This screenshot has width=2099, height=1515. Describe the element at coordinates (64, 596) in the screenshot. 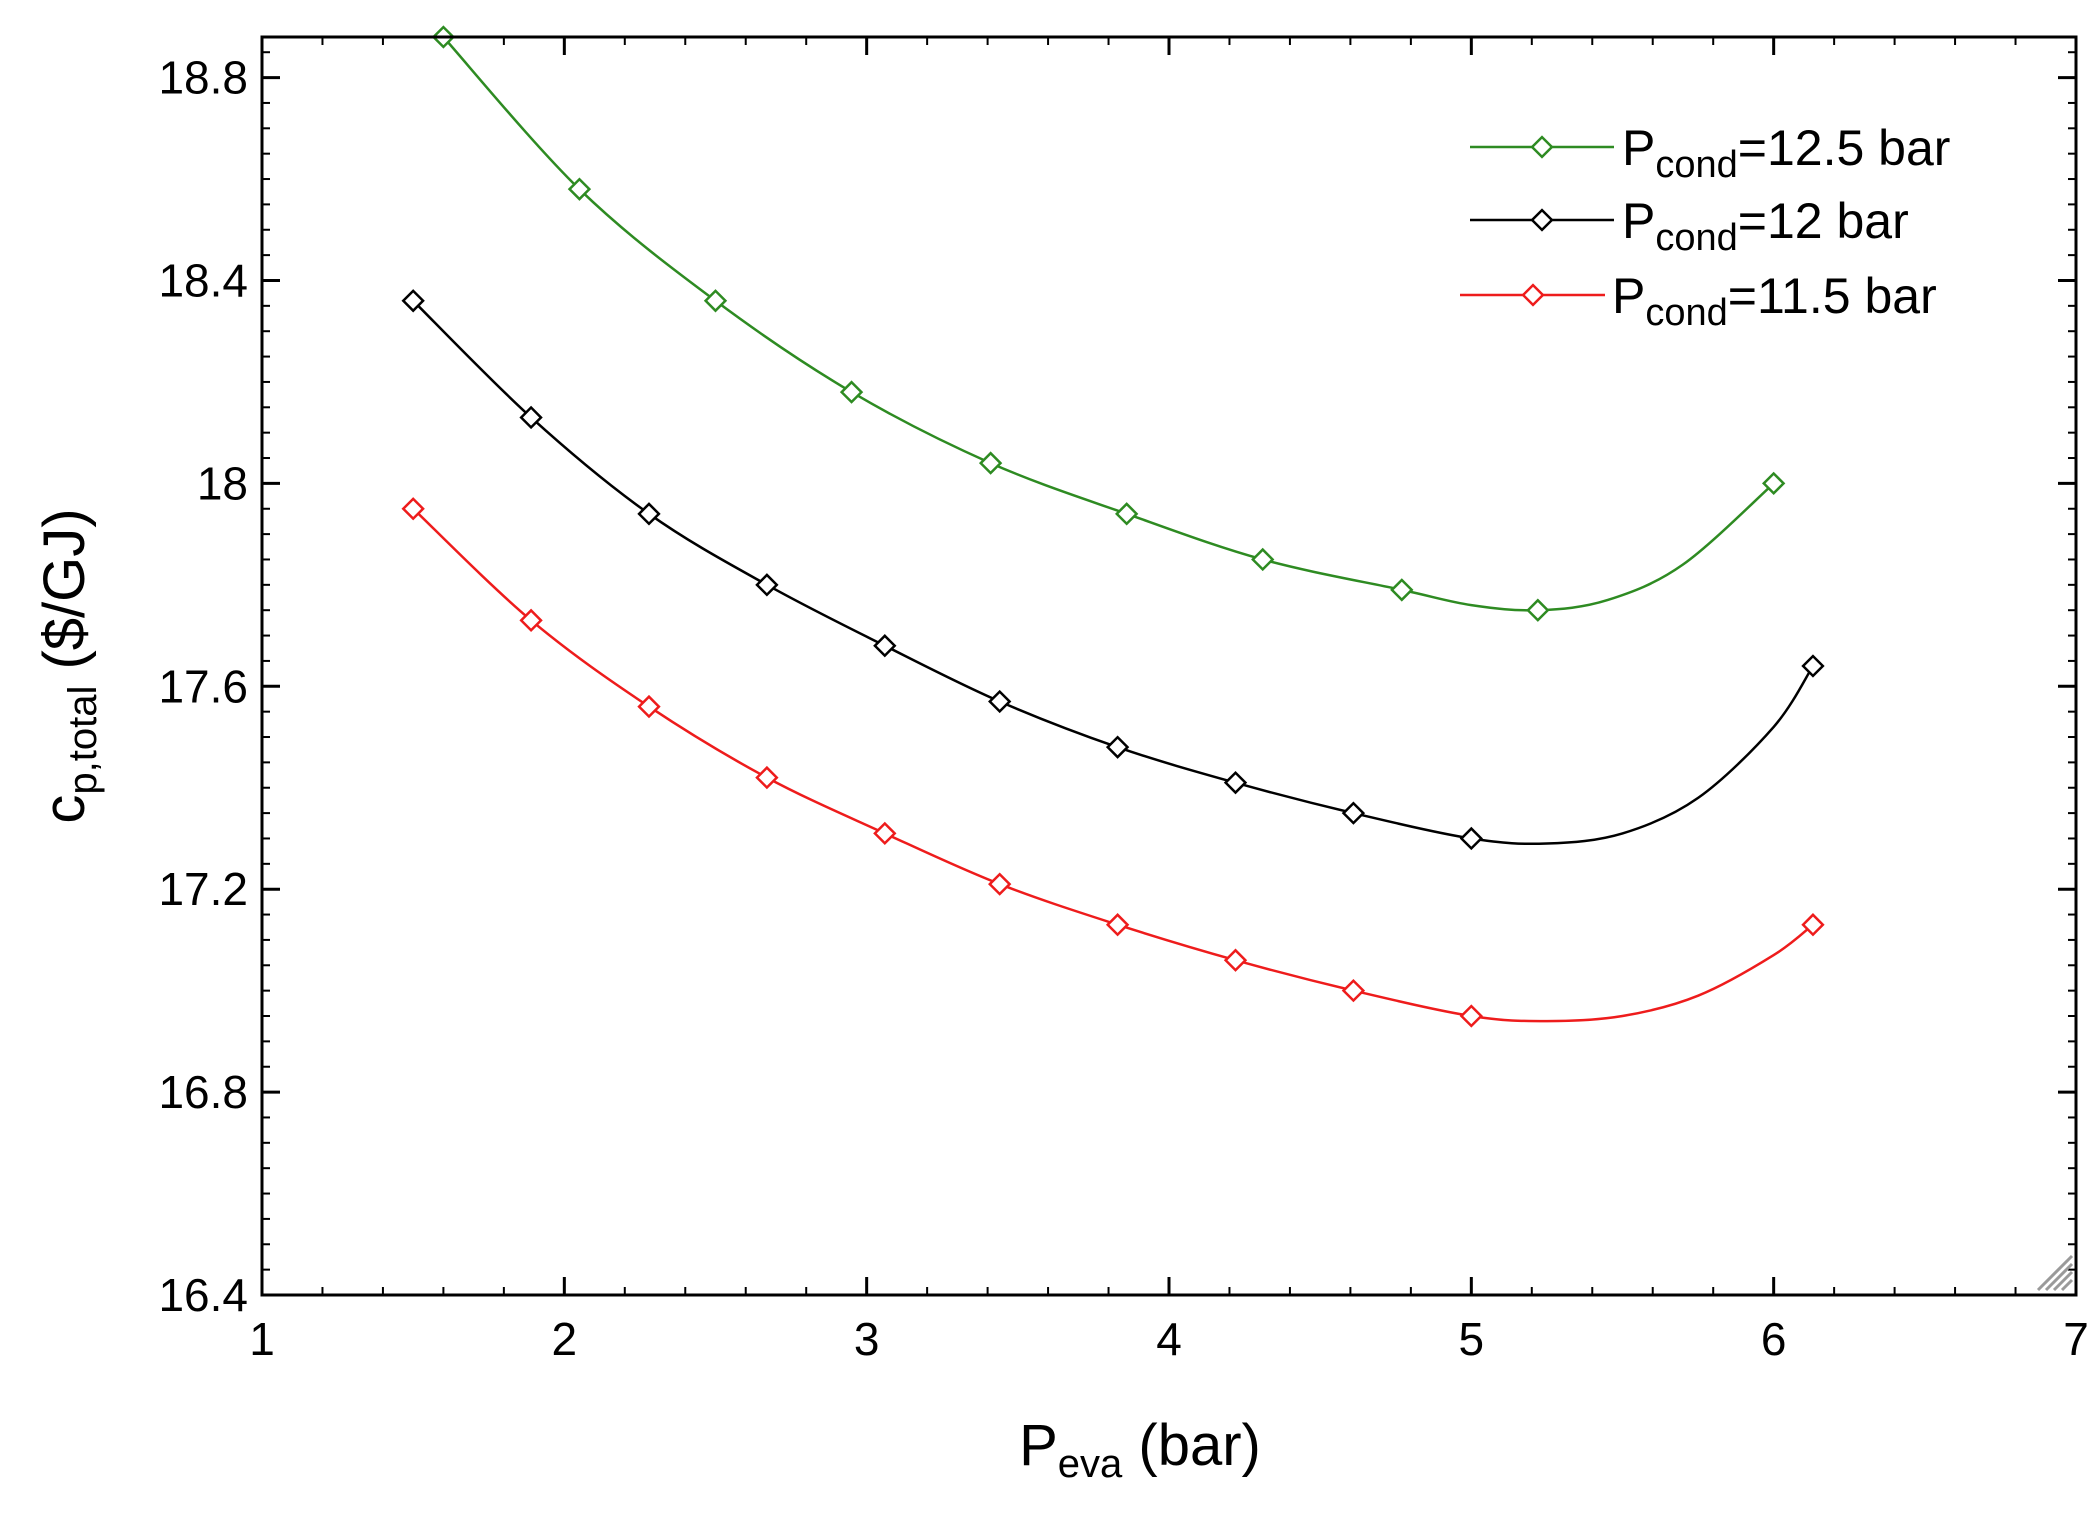

I see `y-axis-title-rest: ($/GJ)` at that location.